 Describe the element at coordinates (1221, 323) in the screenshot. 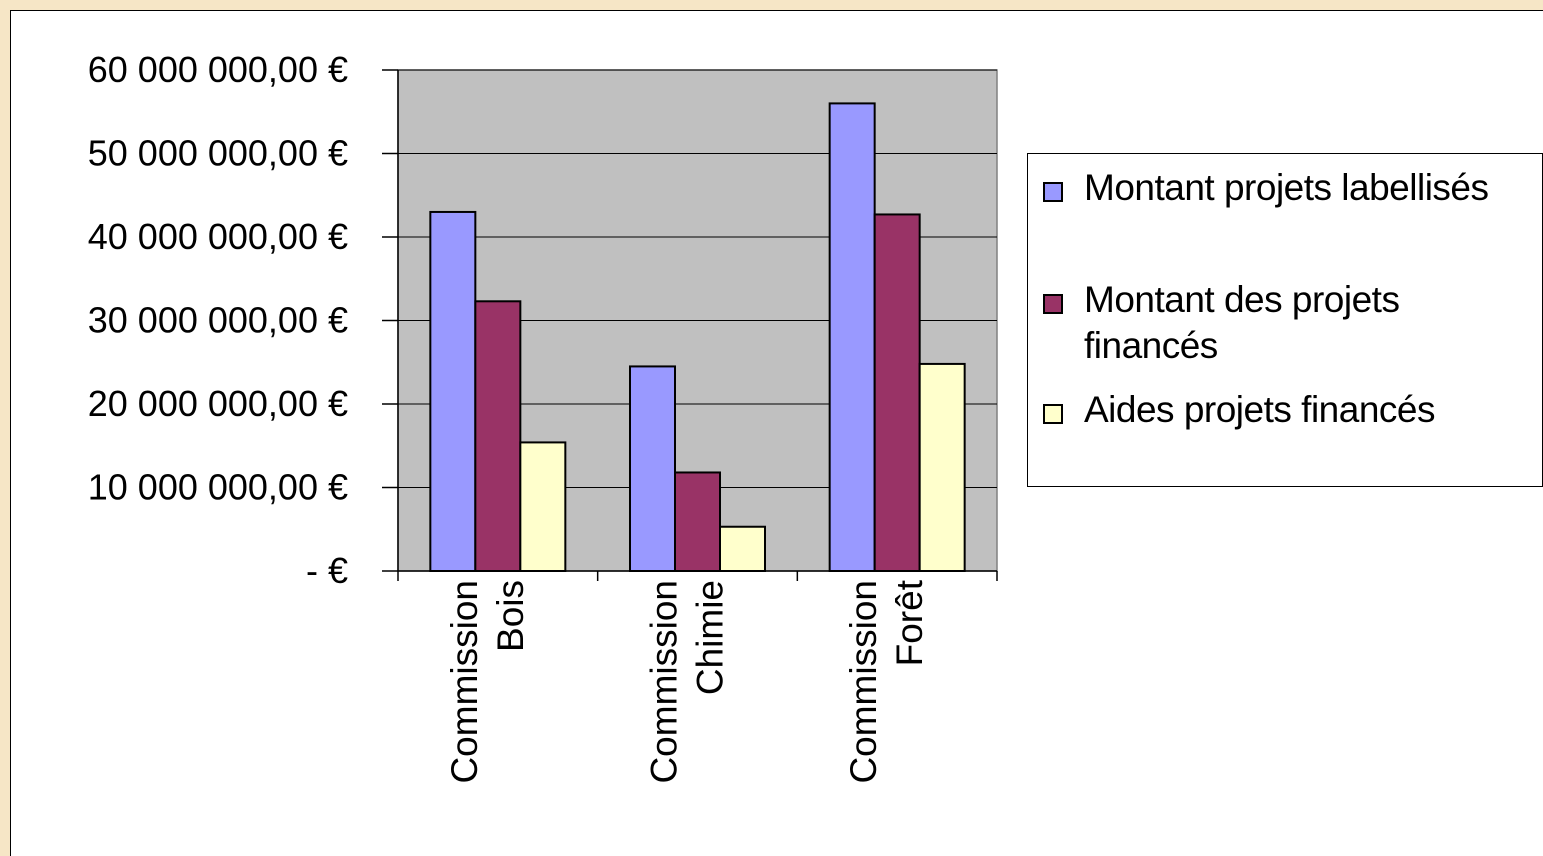

I see `legend-item-finances: Montant des projets financés` at that location.